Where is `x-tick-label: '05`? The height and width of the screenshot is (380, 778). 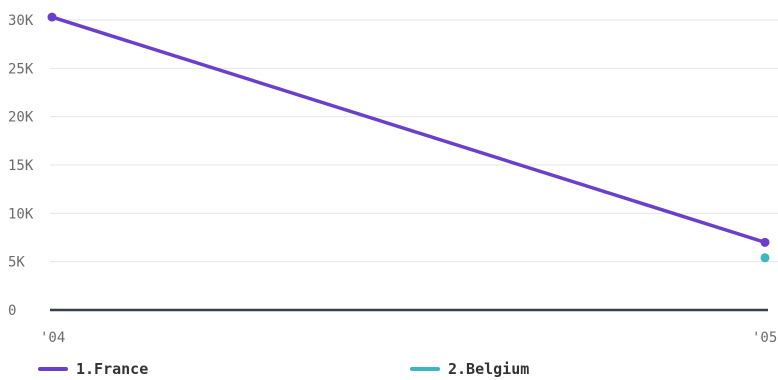
x-tick-label: '05 is located at coordinates (764, 337).